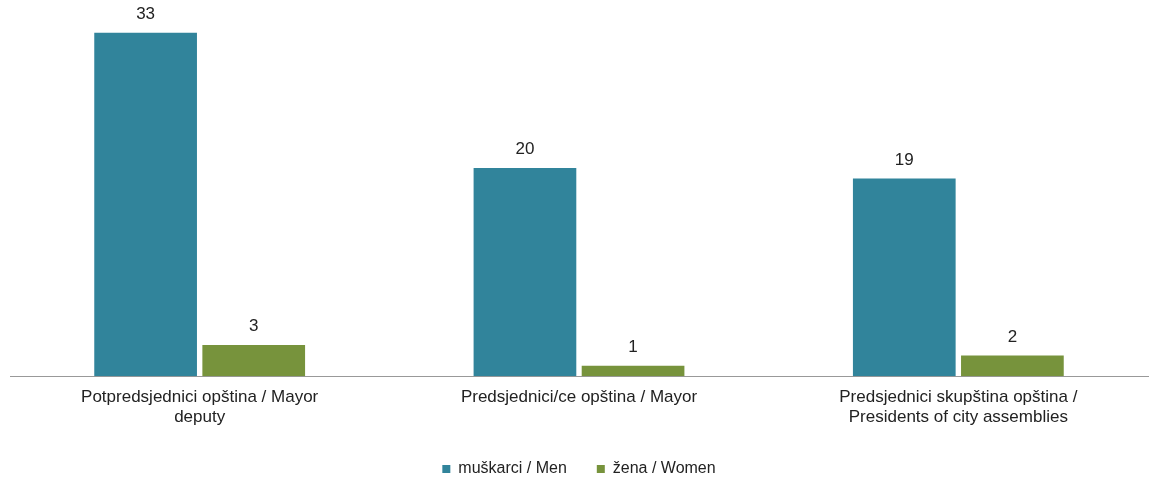 Image resolution: width=1154 pixels, height=491 pixels. I want to click on data-label: 2, so click(1012, 336).